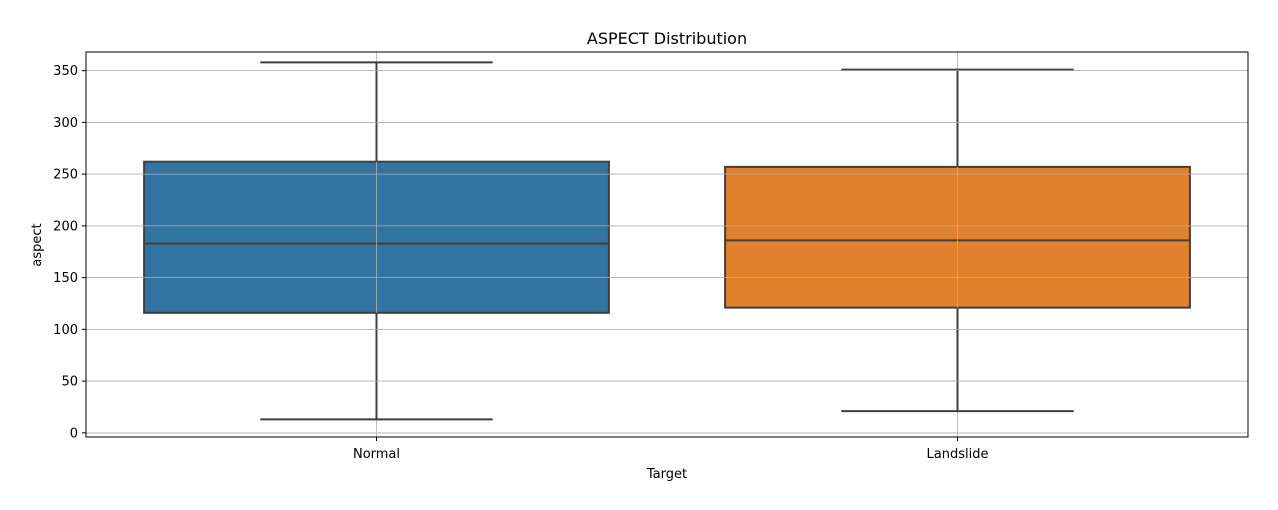  I want to click on y-tick-label: 0, so click(74, 433).